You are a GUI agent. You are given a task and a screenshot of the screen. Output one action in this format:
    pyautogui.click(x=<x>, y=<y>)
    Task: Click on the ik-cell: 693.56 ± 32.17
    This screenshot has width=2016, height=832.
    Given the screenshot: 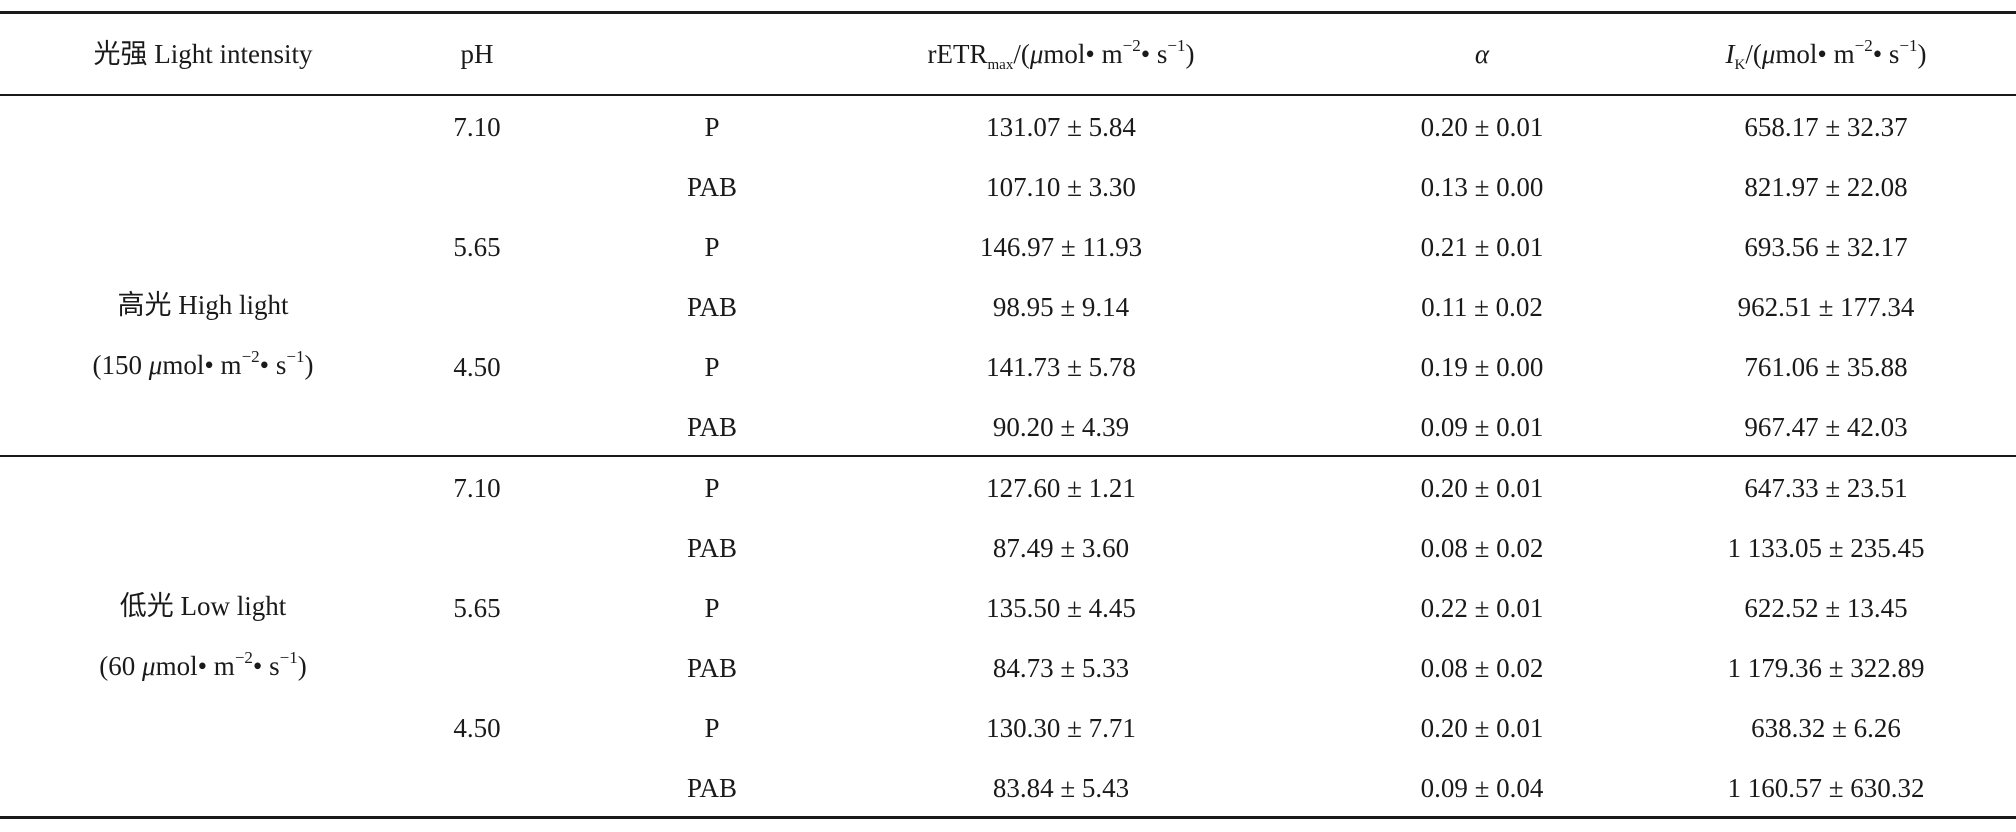 What is the action you would take?
    pyautogui.click(x=1826, y=247)
    